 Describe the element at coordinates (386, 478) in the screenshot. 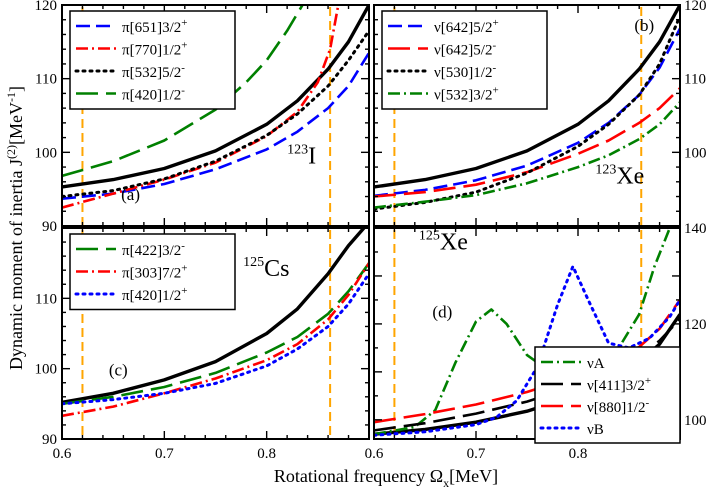

I see `x-axis-label: Rotational frequency Ωx[MeV]` at that location.